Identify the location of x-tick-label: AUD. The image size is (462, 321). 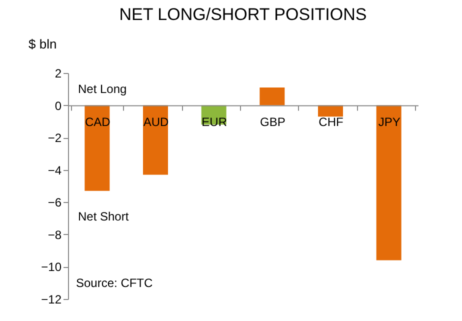
(156, 121).